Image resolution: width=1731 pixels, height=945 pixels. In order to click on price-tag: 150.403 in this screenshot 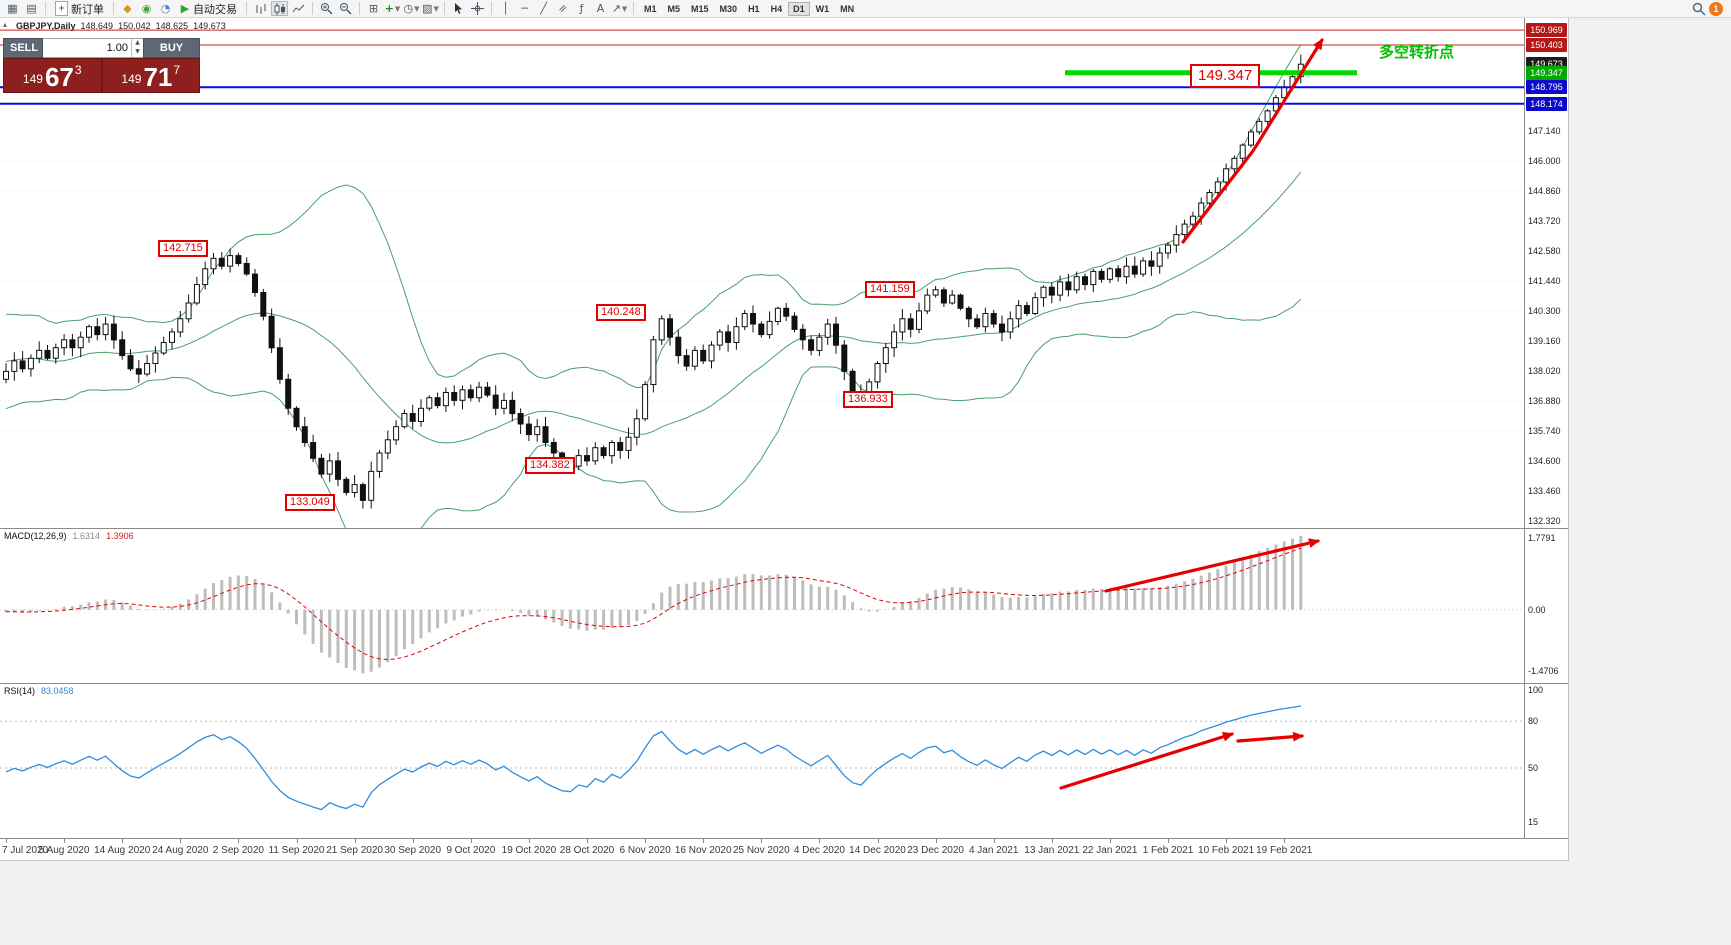, I will do `click(1546, 45)`.